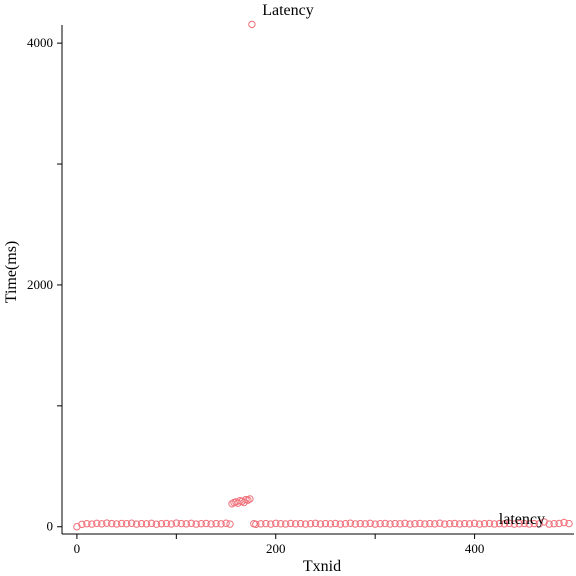 Image resolution: width=576 pixels, height=576 pixels. What do you see at coordinates (322, 566) in the screenshot?
I see `x-axis-label: Txnid` at bounding box center [322, 566].